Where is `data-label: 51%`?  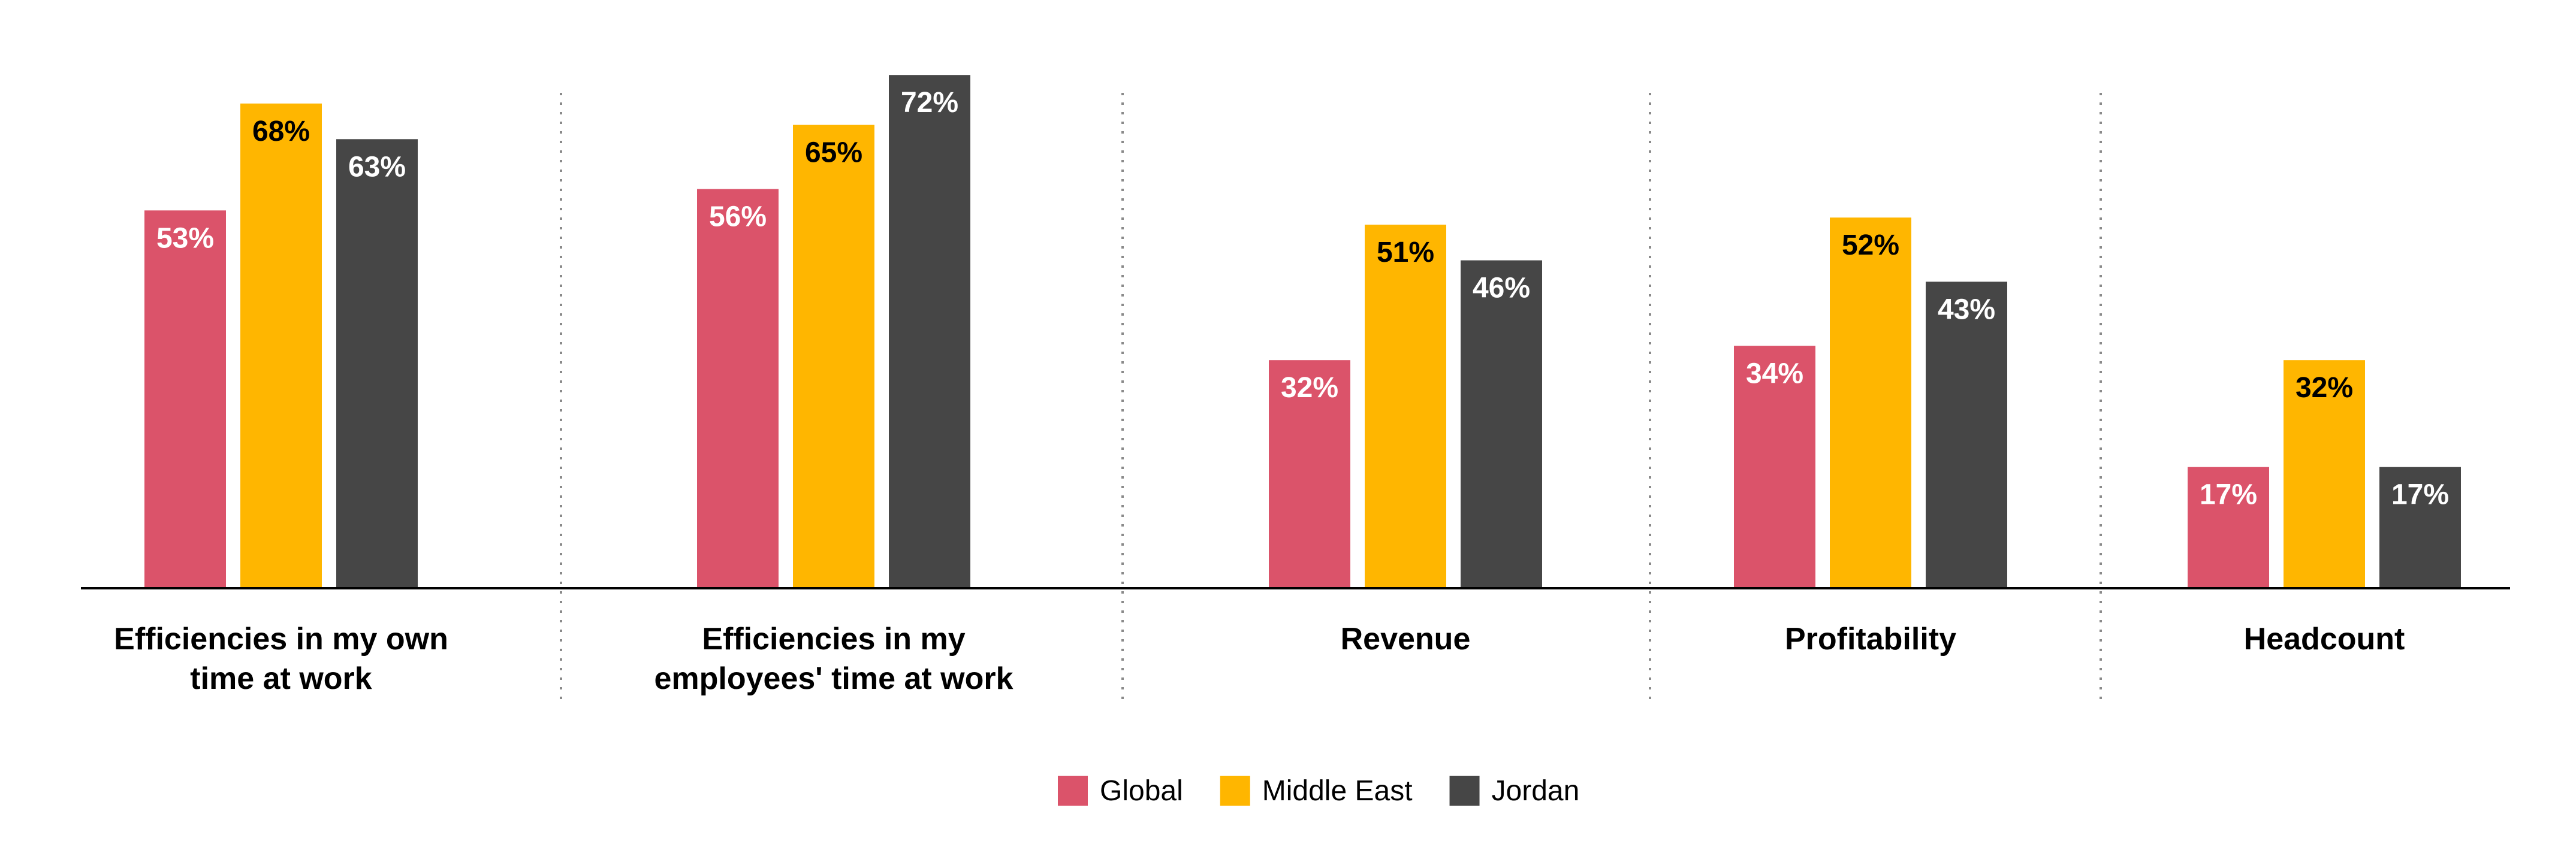
data-label: 51% is located at coordinates (1406, 252).